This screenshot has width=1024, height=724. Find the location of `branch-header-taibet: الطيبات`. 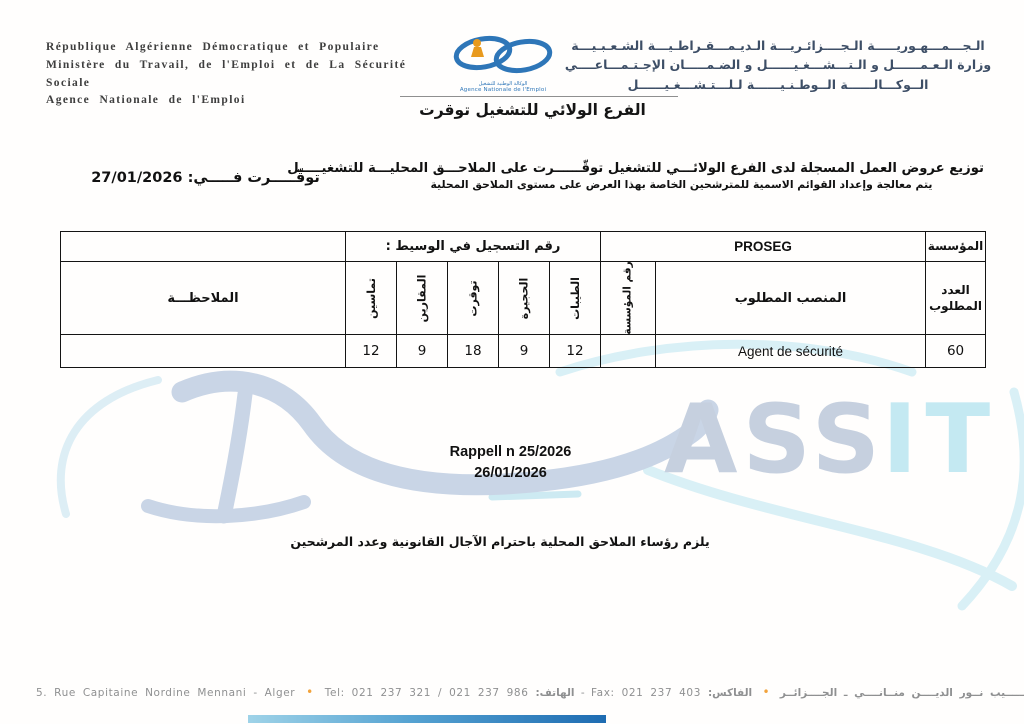

branch-header-taibet: الطيبات is located at coordinates (575, 298).